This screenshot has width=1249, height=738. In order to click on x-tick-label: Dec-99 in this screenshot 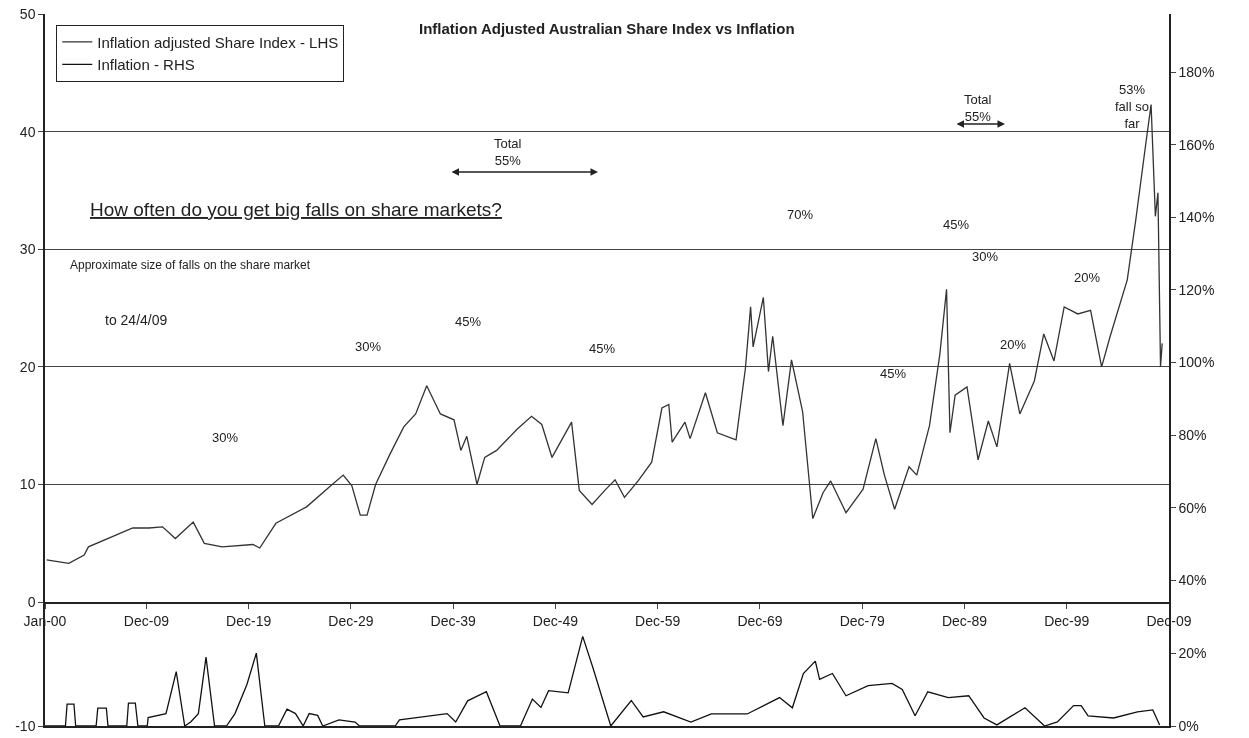, I will do `click(1067, 620)`.